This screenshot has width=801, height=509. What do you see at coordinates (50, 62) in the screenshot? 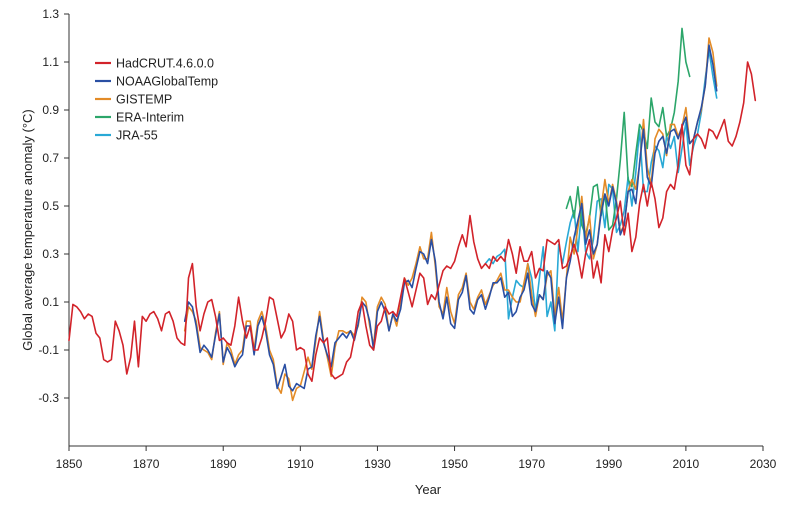
I see `y-tick-label: 1.1` at bounding box center [50, 62].